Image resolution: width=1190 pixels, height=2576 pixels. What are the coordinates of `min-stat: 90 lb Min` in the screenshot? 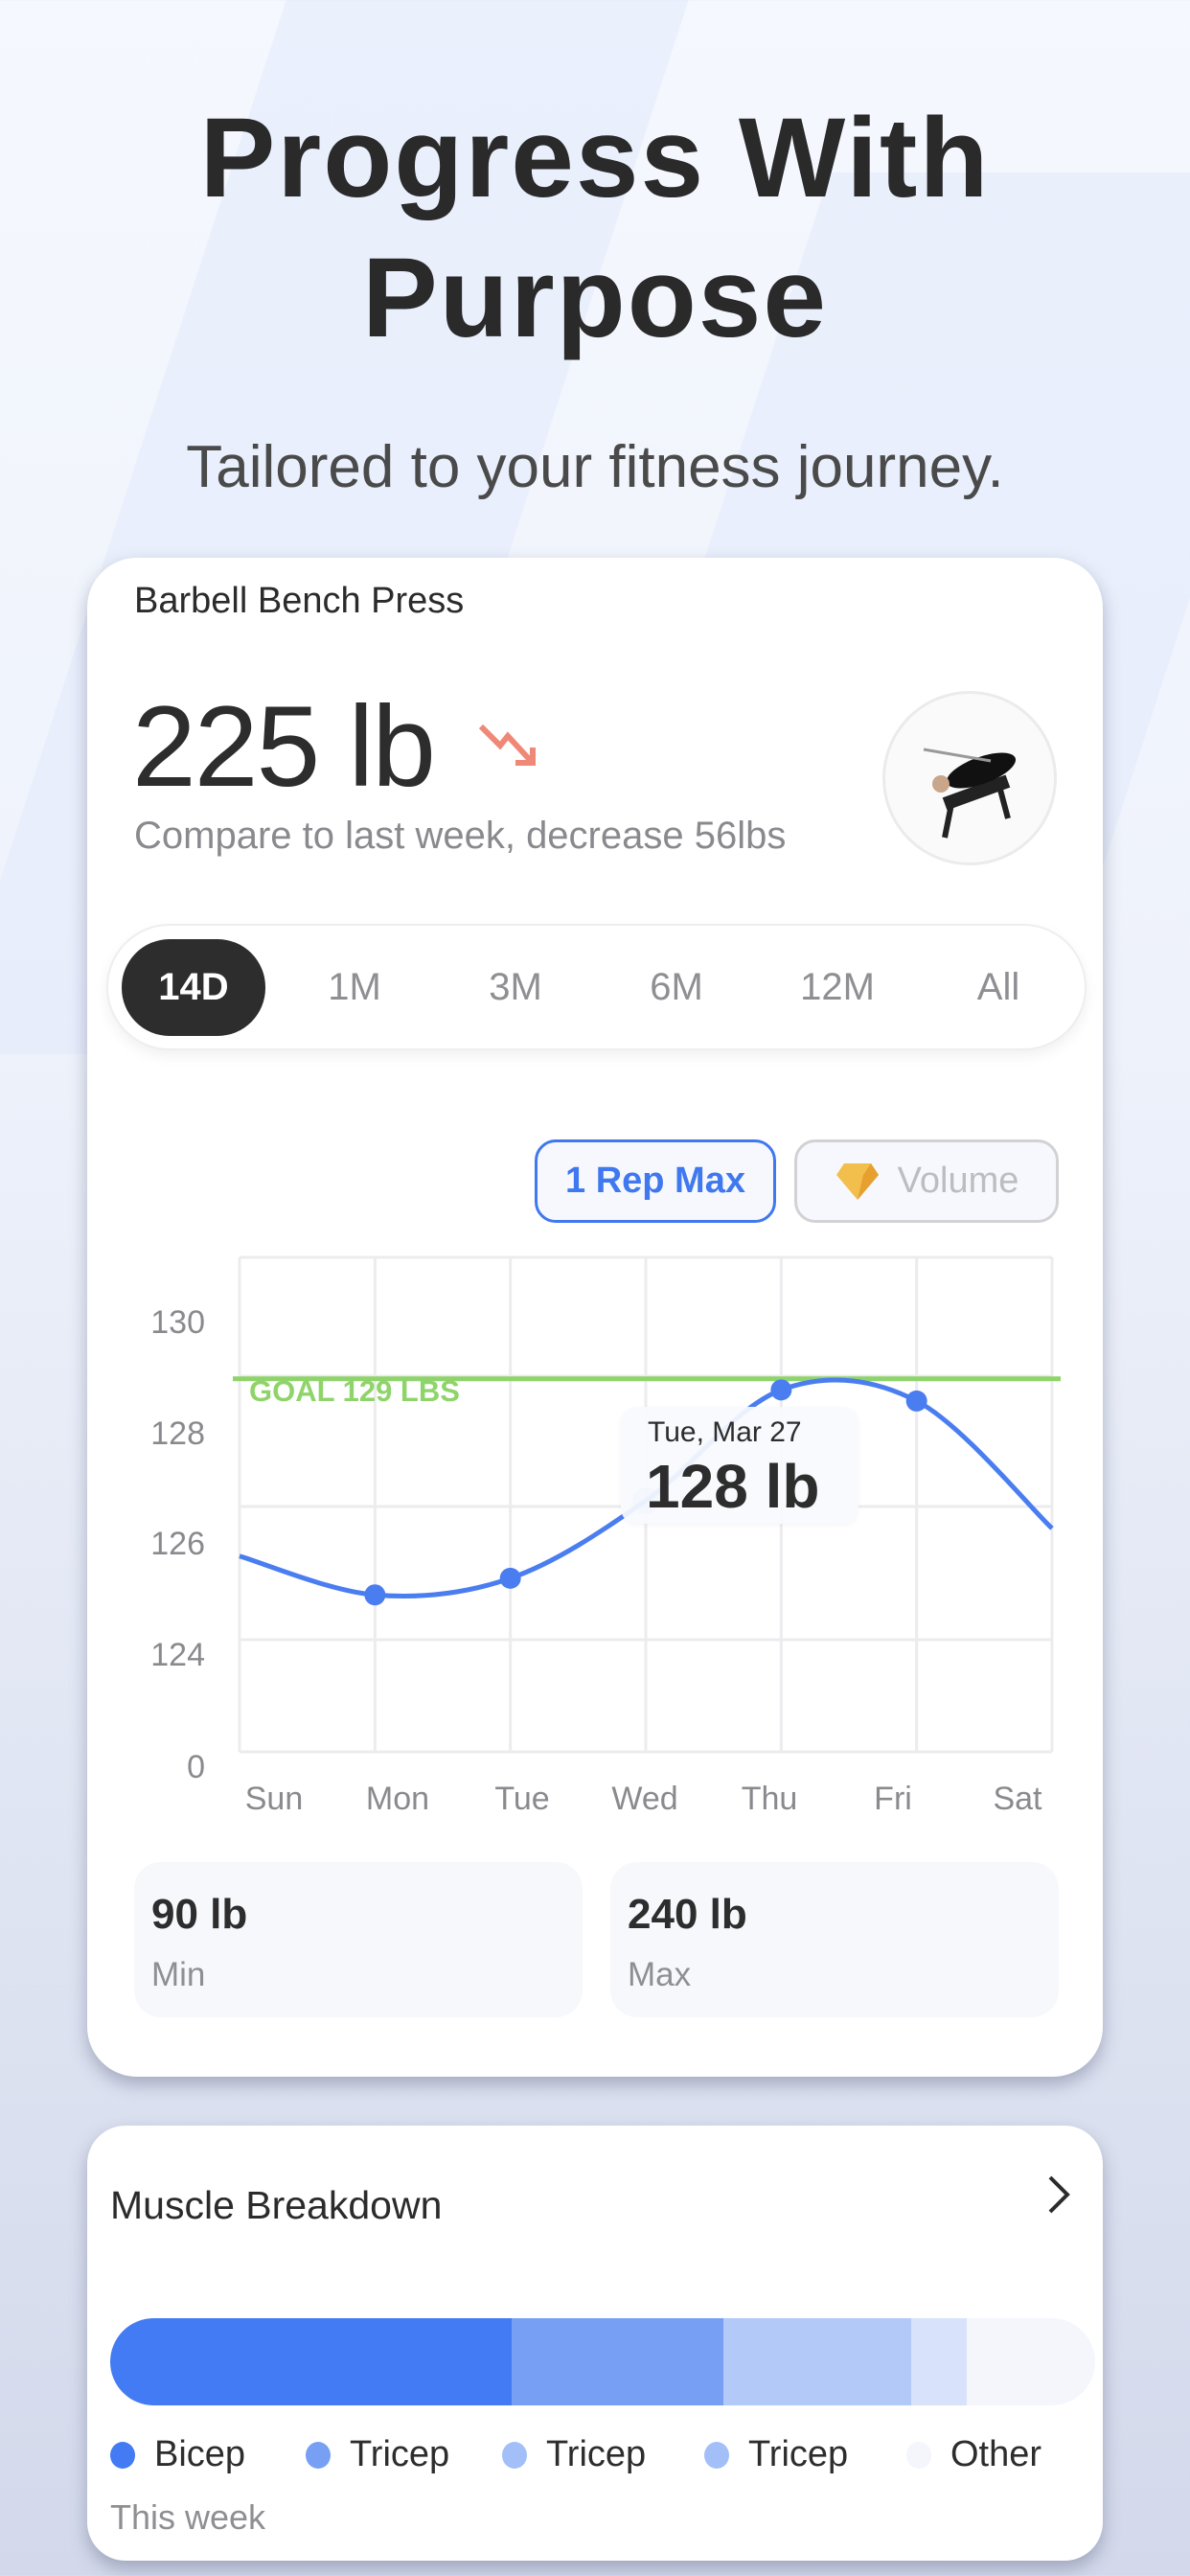 It's located at (358, 1939).